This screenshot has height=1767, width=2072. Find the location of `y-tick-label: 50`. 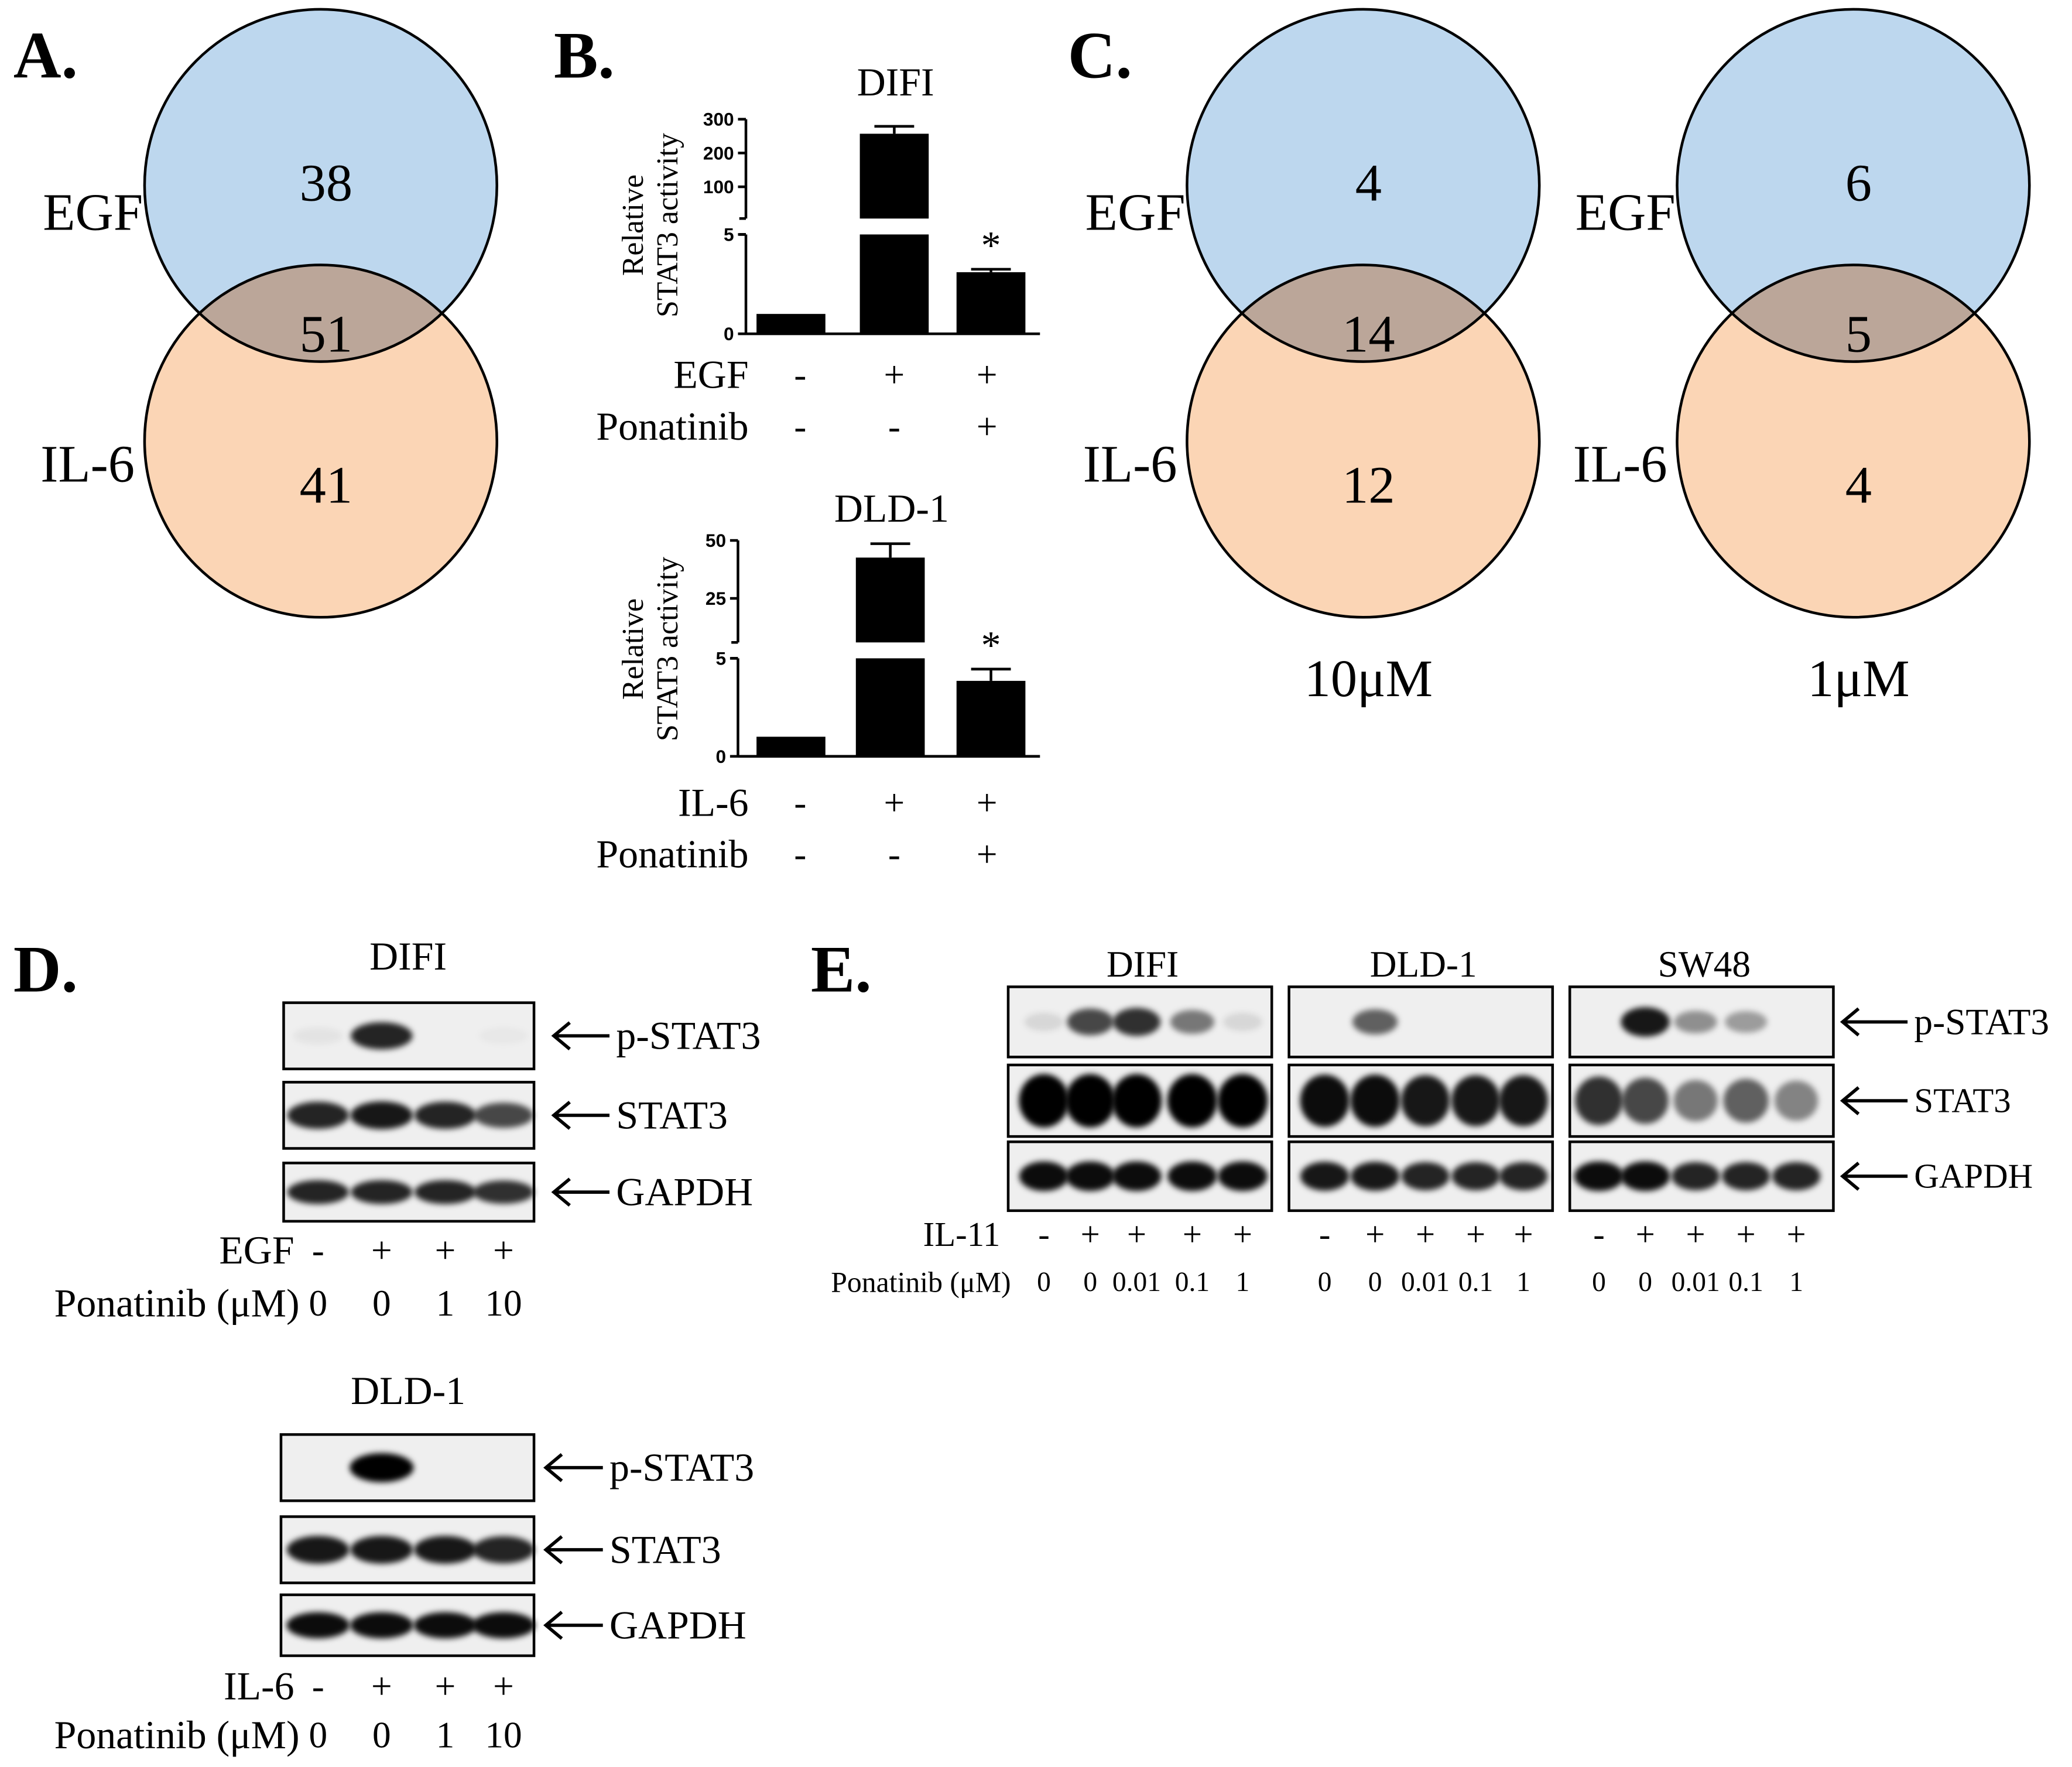

y-tick-label: 50 is located at coordinates (715, 540).